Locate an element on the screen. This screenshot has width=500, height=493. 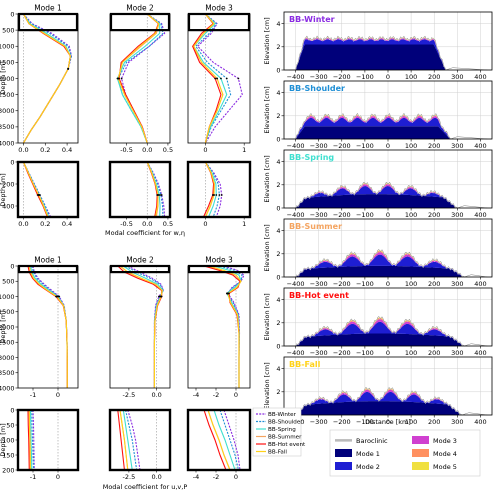
series-winter is located at coordinates (47, 78).